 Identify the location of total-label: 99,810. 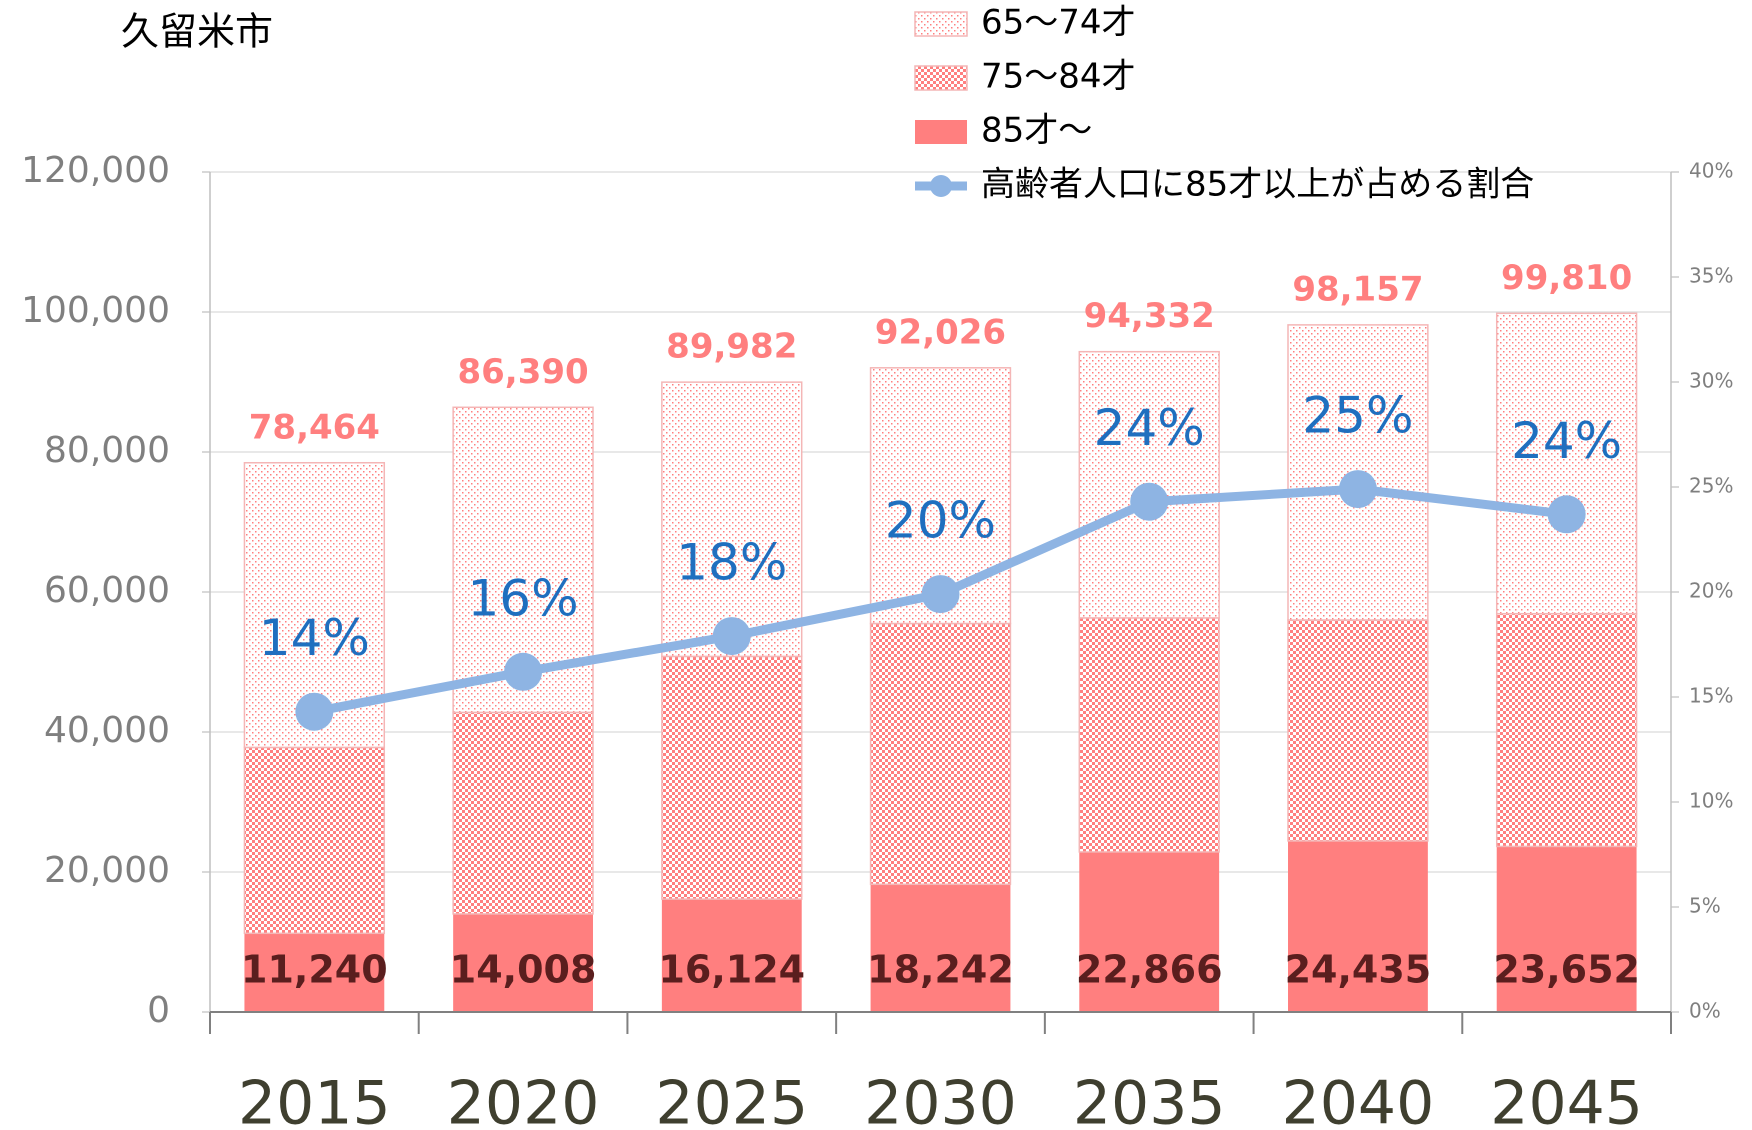
(1566, 278).